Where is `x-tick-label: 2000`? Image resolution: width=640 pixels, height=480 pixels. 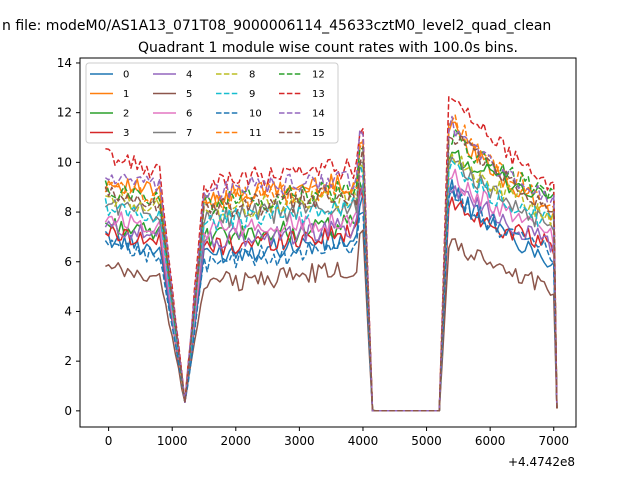
x-tick-label: 2000 is located at coordinates (236, 441).